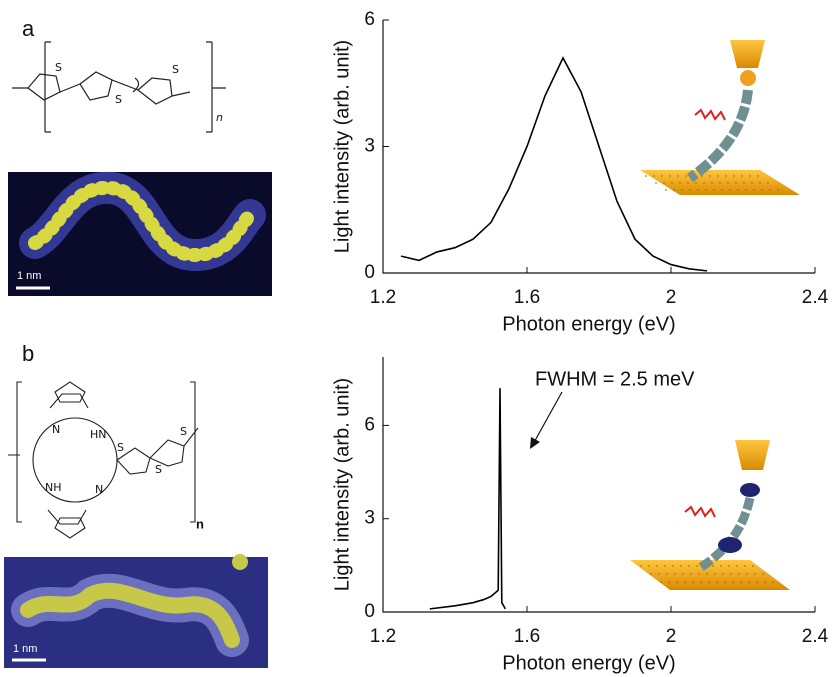 The height and width of the screenshot is (677, 835). Describe the element at coordinates (103, 460) in the screenshot. I see `structure-b` at that location.